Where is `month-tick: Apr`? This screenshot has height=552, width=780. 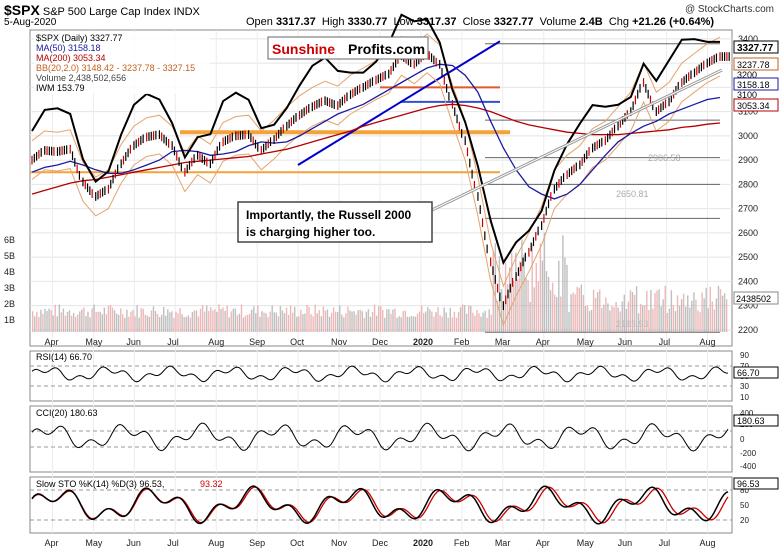 month-tick: Apr is located at coordinates (543, 342).